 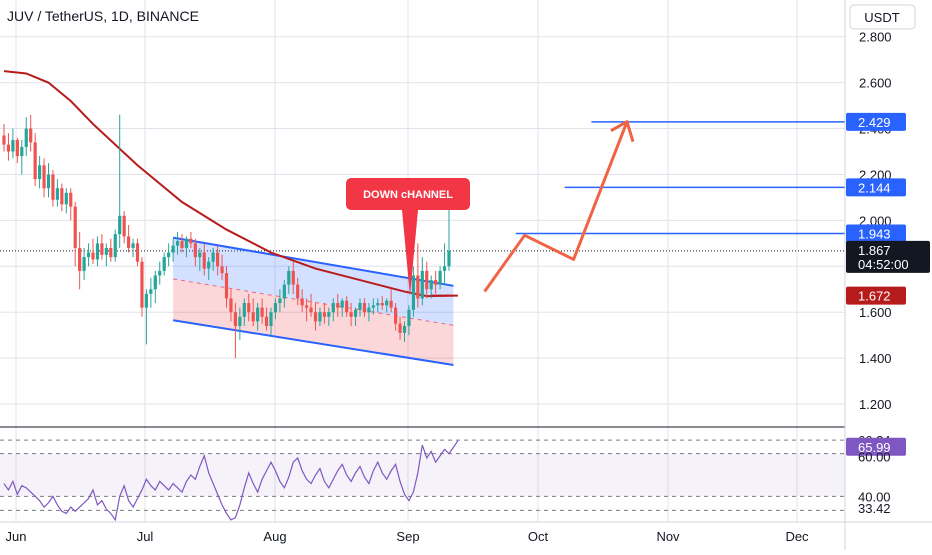 I want to click on rsi-line, so click(x=231, y=481).